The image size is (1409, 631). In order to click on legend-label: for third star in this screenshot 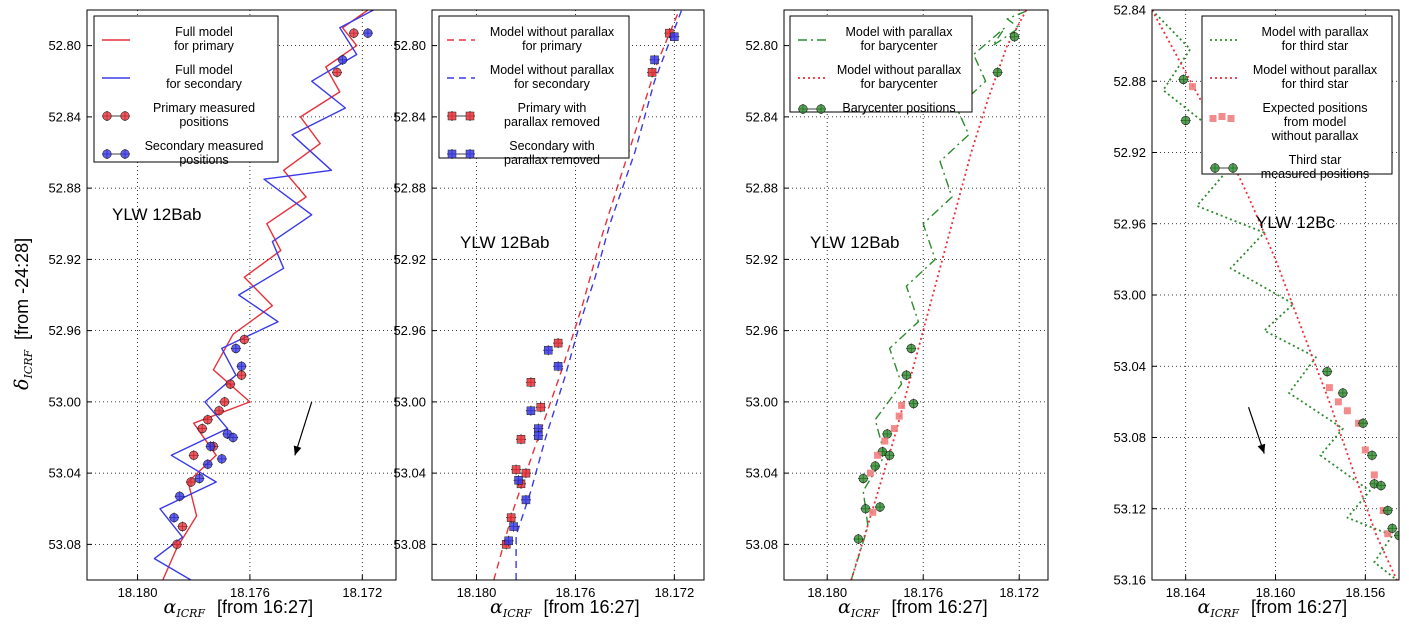, I will do `click(1315, 46)`.